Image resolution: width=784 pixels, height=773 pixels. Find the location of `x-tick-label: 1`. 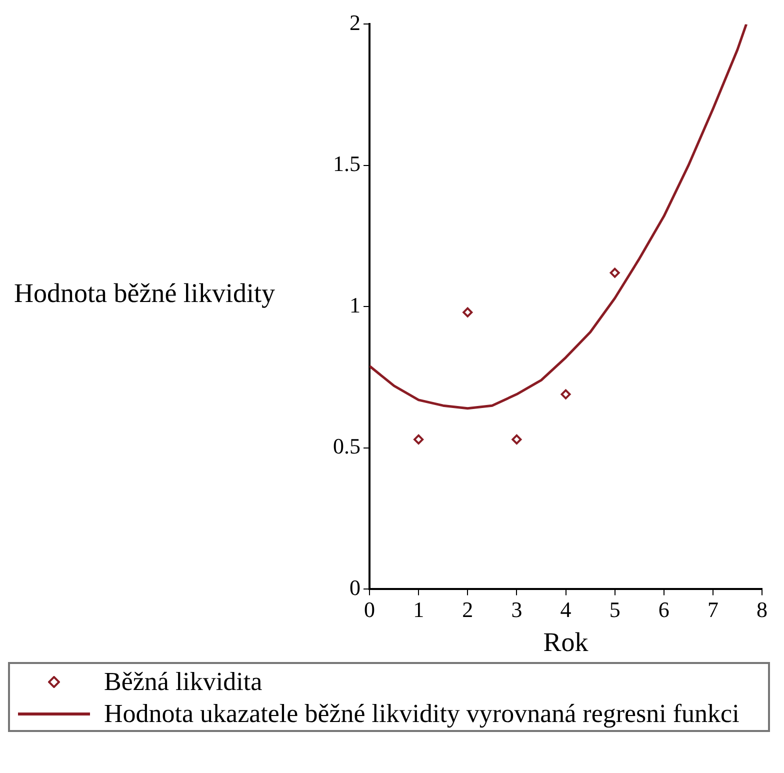

x-tick-label: 1 is located at coordinates (418, 609).